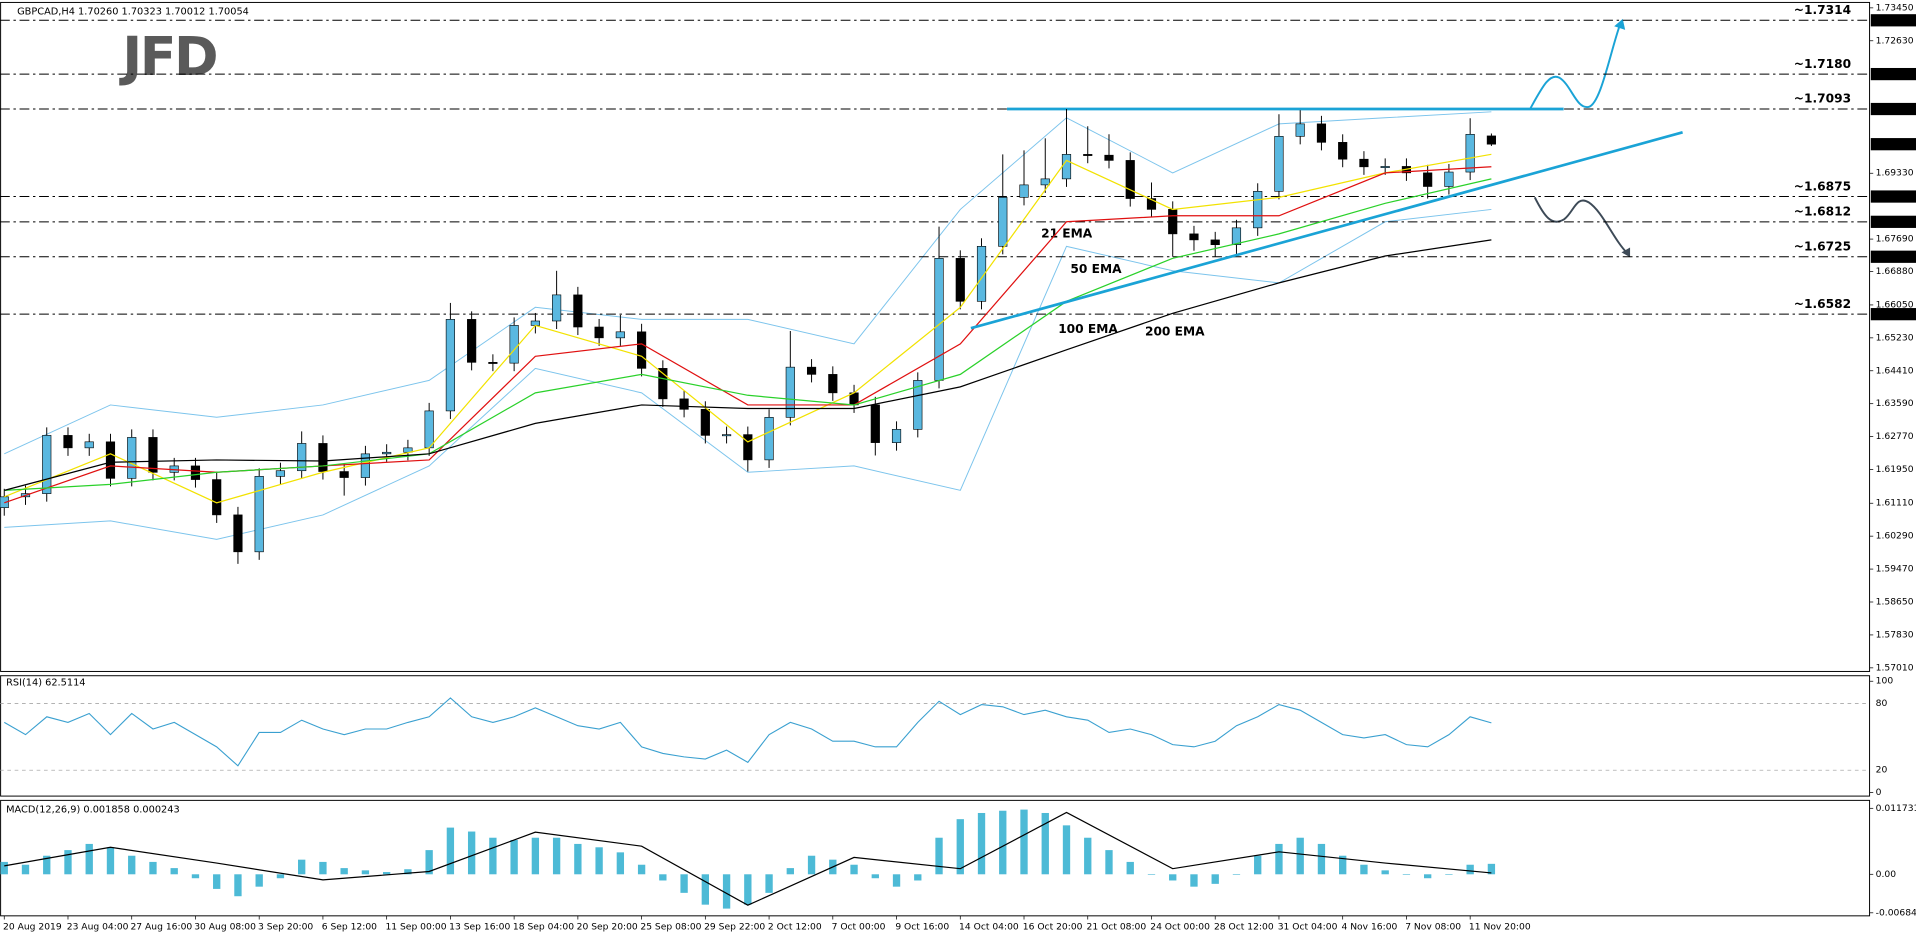 The width and height of the screenshot is (1916, 936). Describe the element at coordinates (1822, 186) in the screenshot. I see `level-label: ~1.6875` at that location.